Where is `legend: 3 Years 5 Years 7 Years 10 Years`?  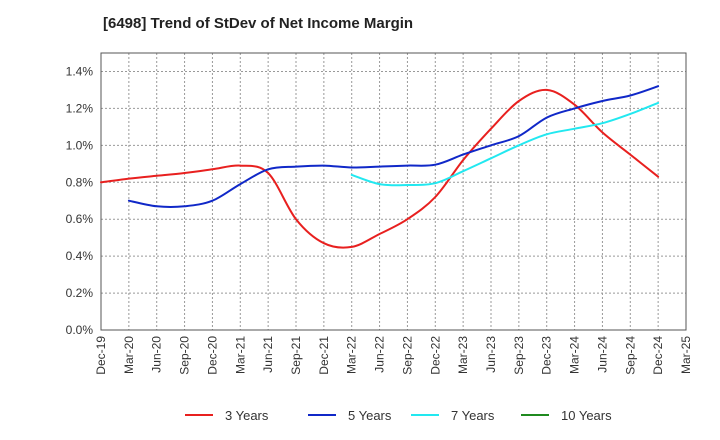 legend: 3 Years 5 Years 7 Years 10 Years is located at coordinates (398, 415).